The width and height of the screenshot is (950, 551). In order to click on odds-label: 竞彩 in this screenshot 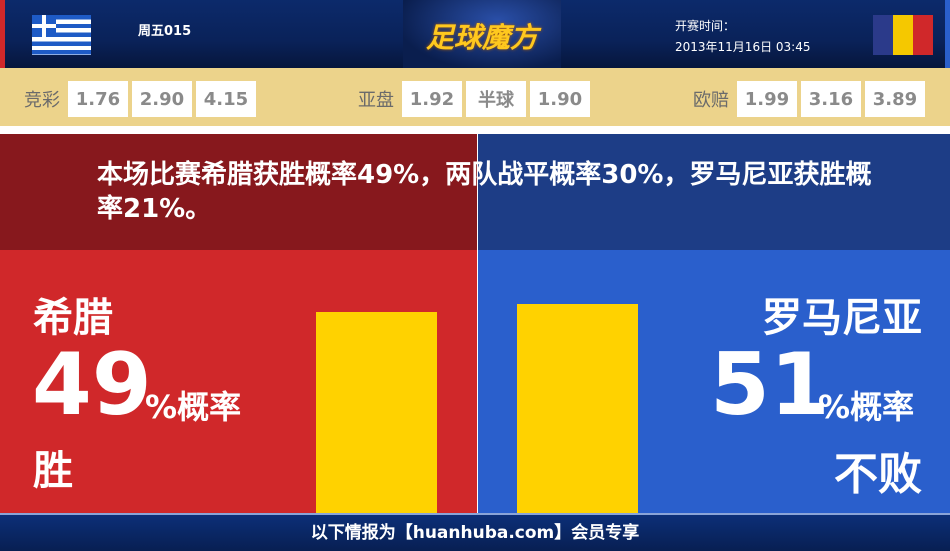, I will do `click(42, 100)`.